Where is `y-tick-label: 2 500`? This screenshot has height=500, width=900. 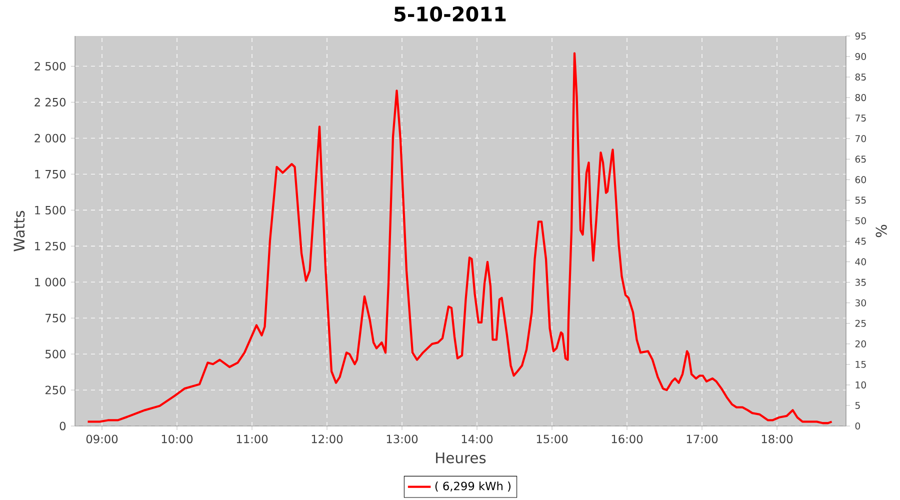
y-tick-label: 2 500 is located at coordinates (50, 66).